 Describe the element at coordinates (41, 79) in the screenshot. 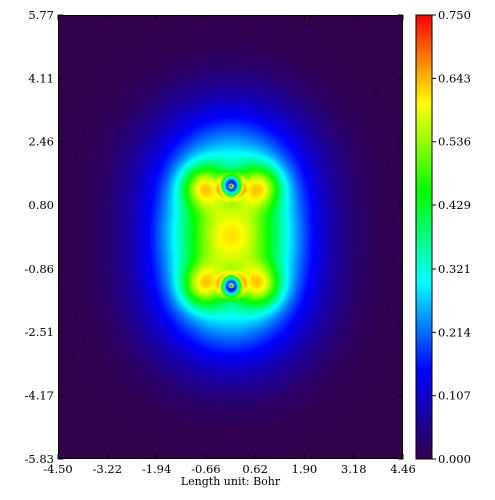

I see `y-tick-label: 4.11` at that location.